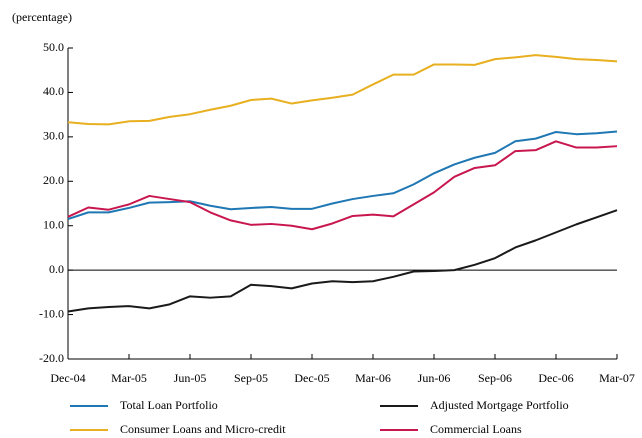 The image size is (642, 438). Describe the element at coordinates (476, 429) in the screenshot. I see `legend-label: Commercial Loans` at that location.